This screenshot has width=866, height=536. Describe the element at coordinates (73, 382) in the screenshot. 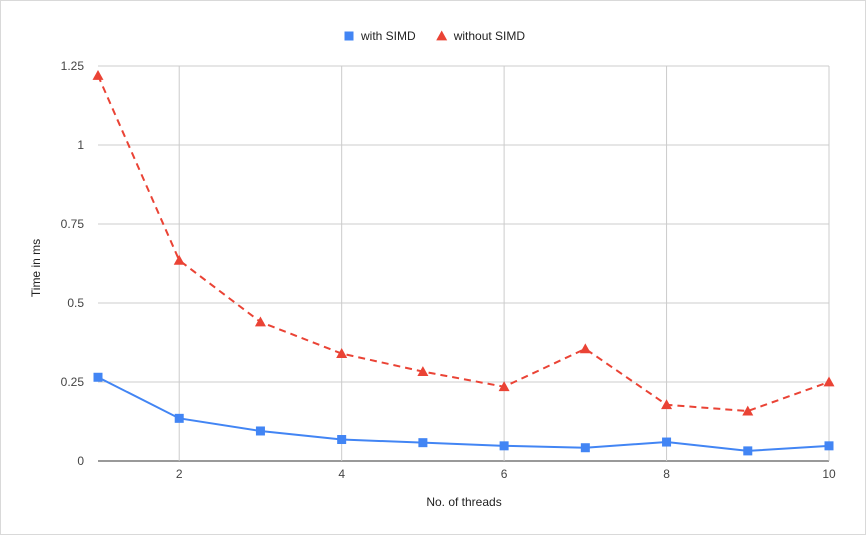

I see `y-tick-label: 0.25` at that location.